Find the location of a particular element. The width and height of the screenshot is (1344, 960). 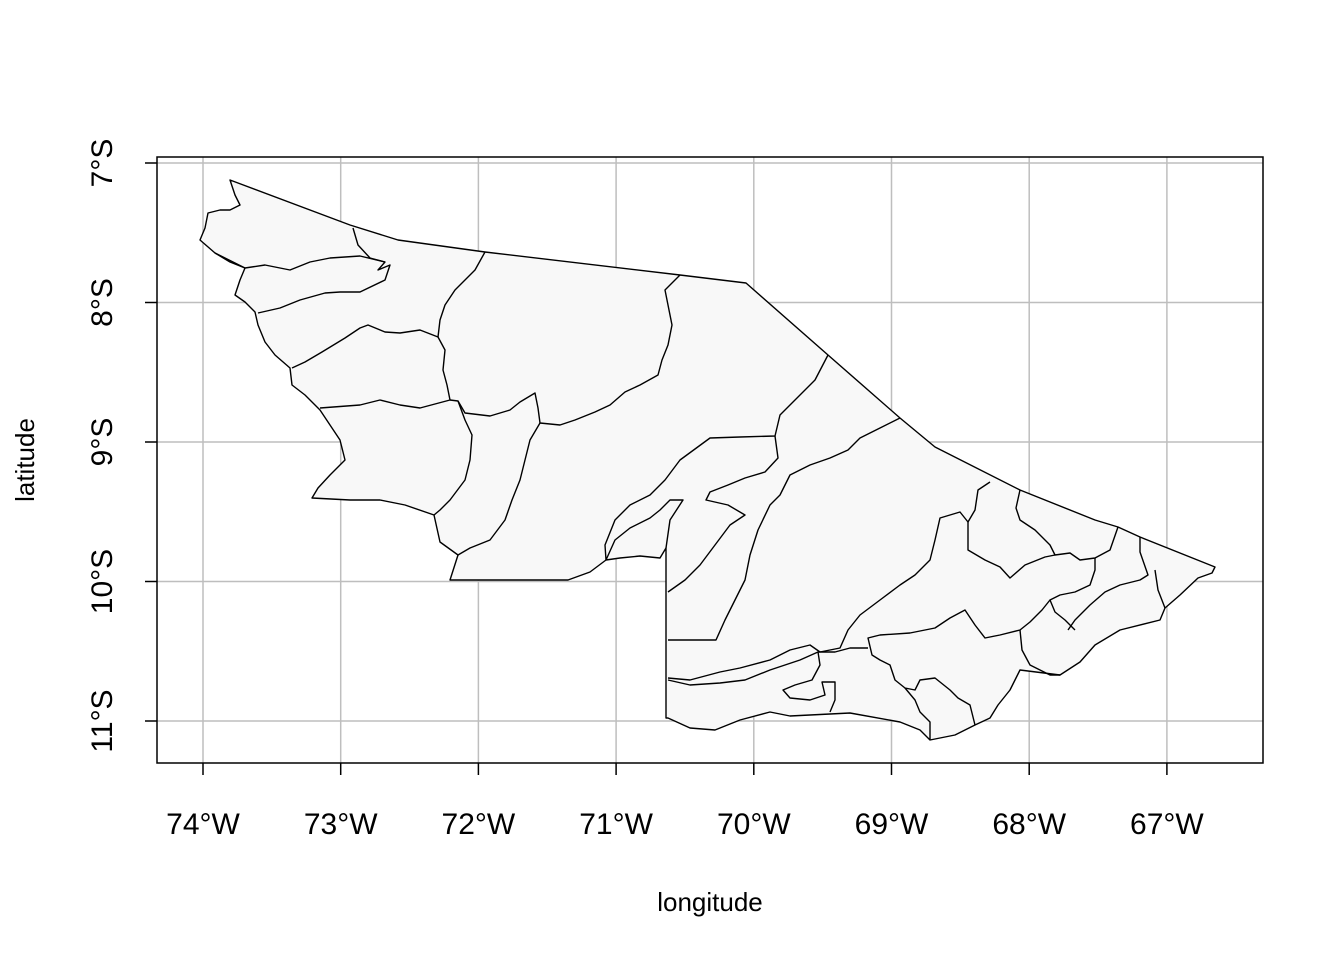

y-tick-label: 7°S is located at coordinates (102, 163).